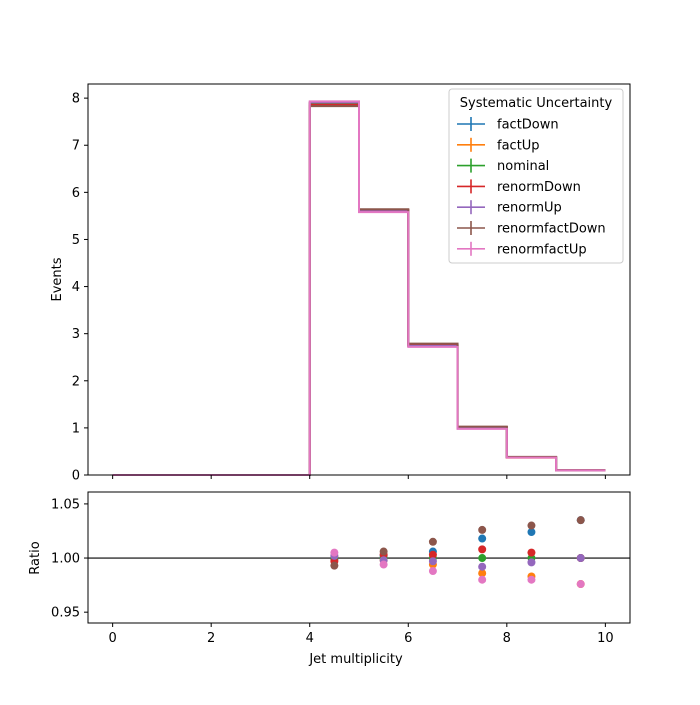 The image size is (700, 705). I want to click on legend-item-renormfactdown: renormfactDown, so click(531, 229).